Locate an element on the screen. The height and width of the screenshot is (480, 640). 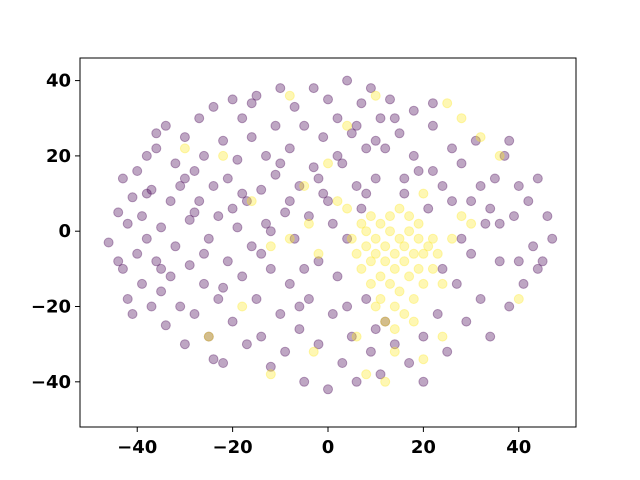
x-tick-label: −20 is located at coordinates (233, 447).